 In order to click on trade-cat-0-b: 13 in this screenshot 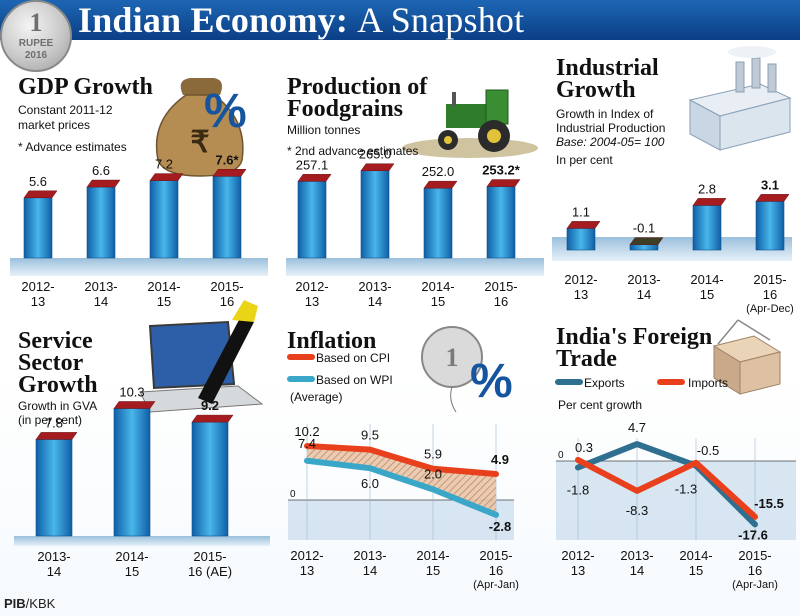, I will do `click(578, 570)`.